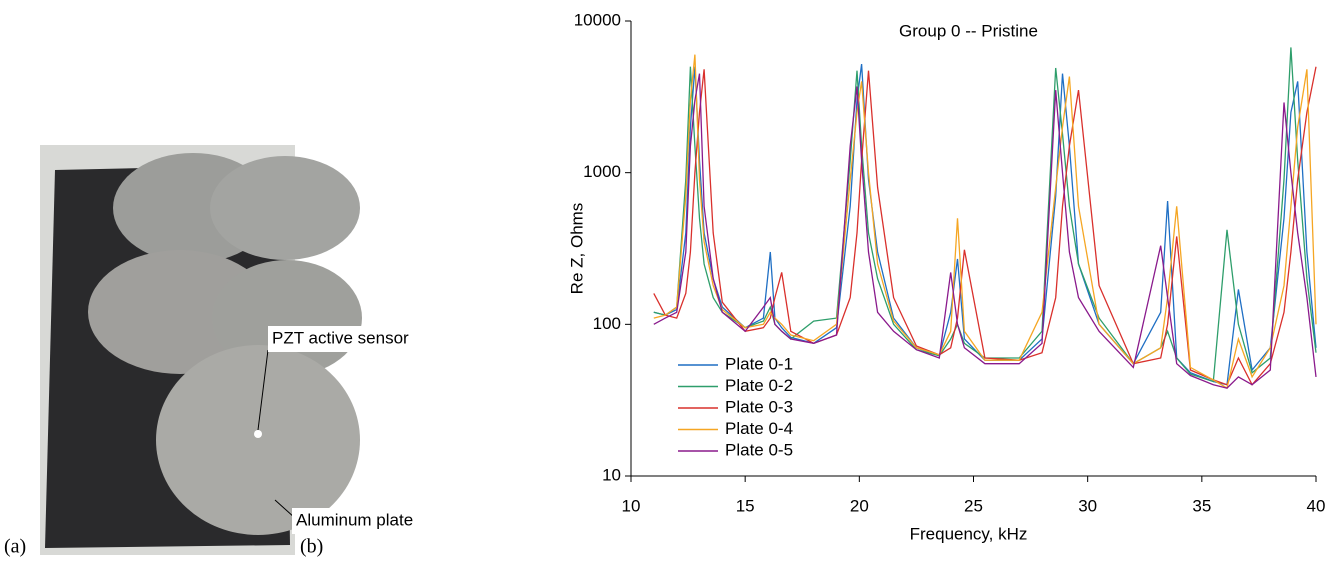 The width and height of the screenshot is (1340, 569). What do you see at coordinates (311, 547) in the screenshot?
I see `panel-label: (b)` at bounding box center [311, 547].